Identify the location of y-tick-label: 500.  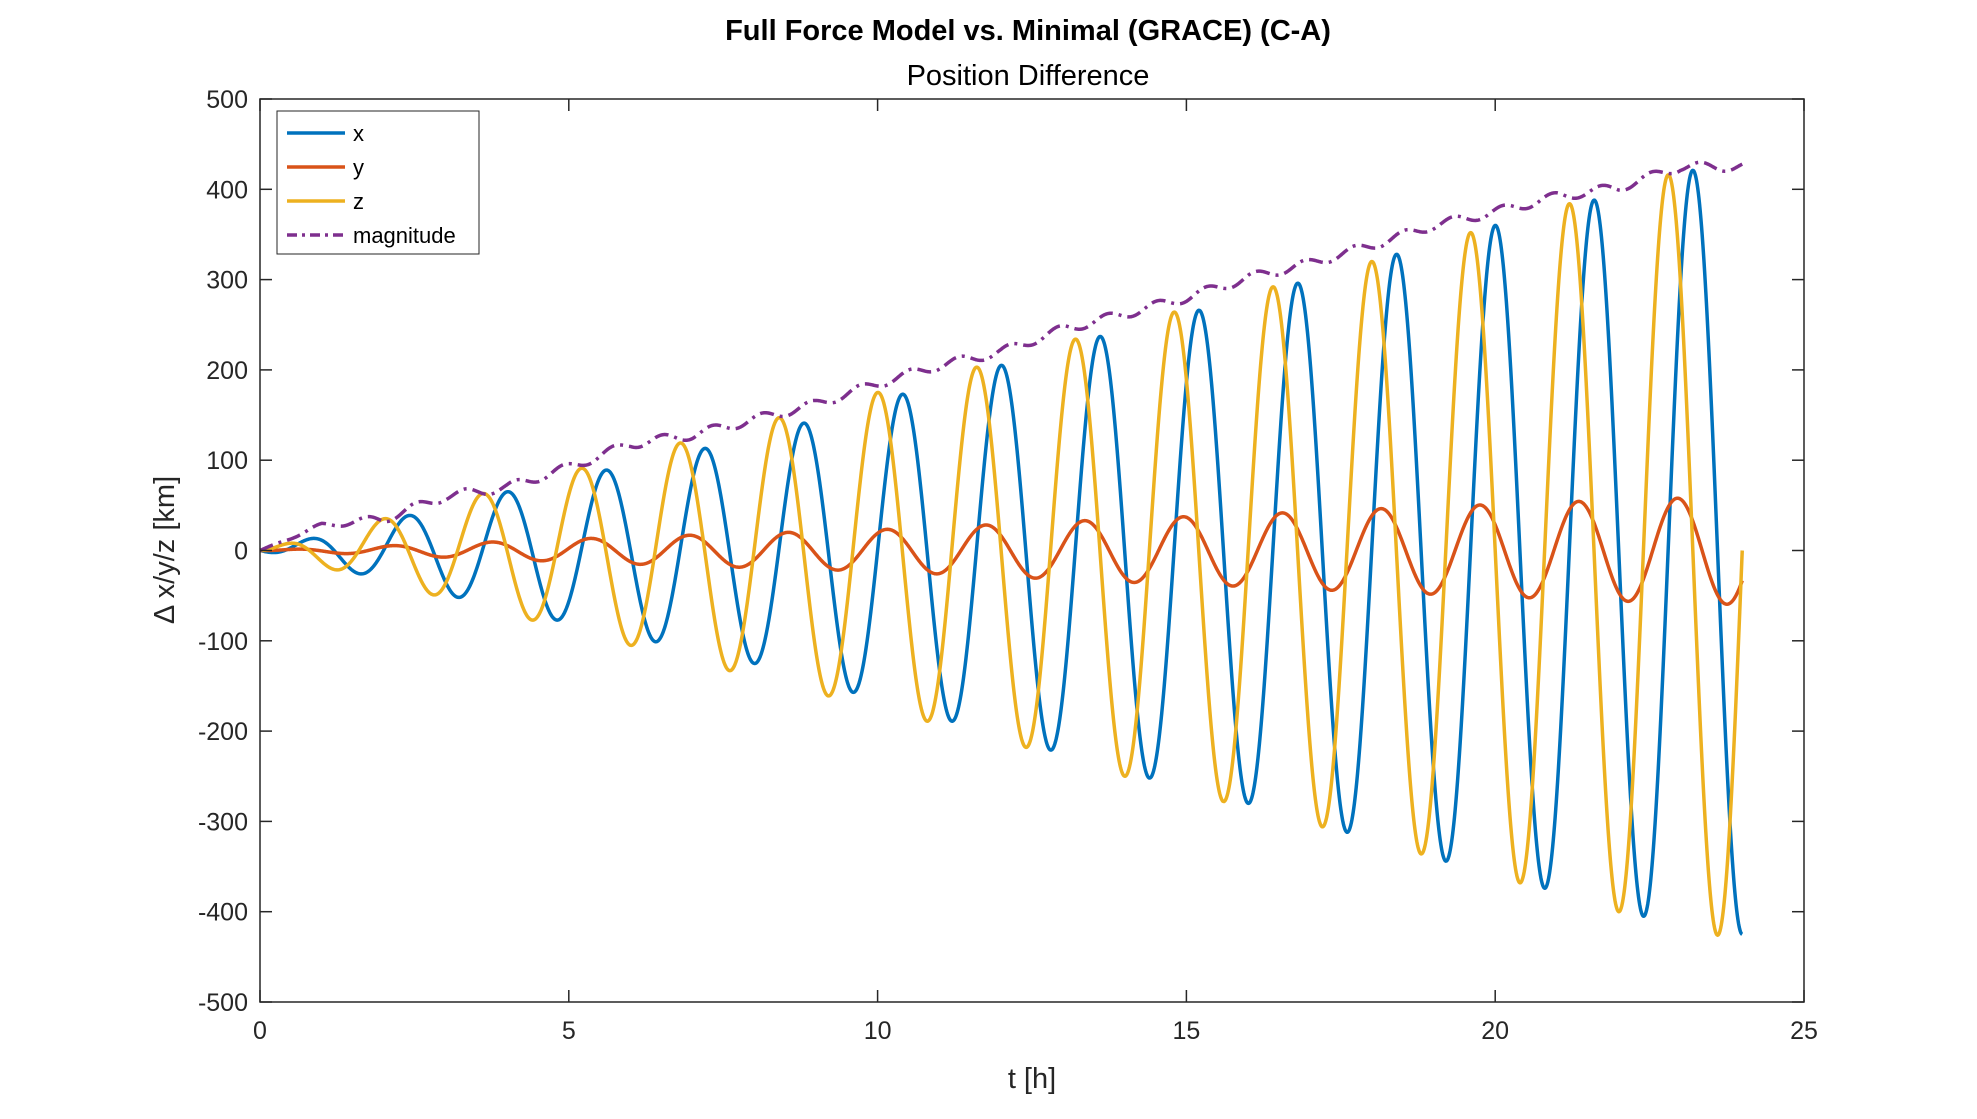
(227, 100).